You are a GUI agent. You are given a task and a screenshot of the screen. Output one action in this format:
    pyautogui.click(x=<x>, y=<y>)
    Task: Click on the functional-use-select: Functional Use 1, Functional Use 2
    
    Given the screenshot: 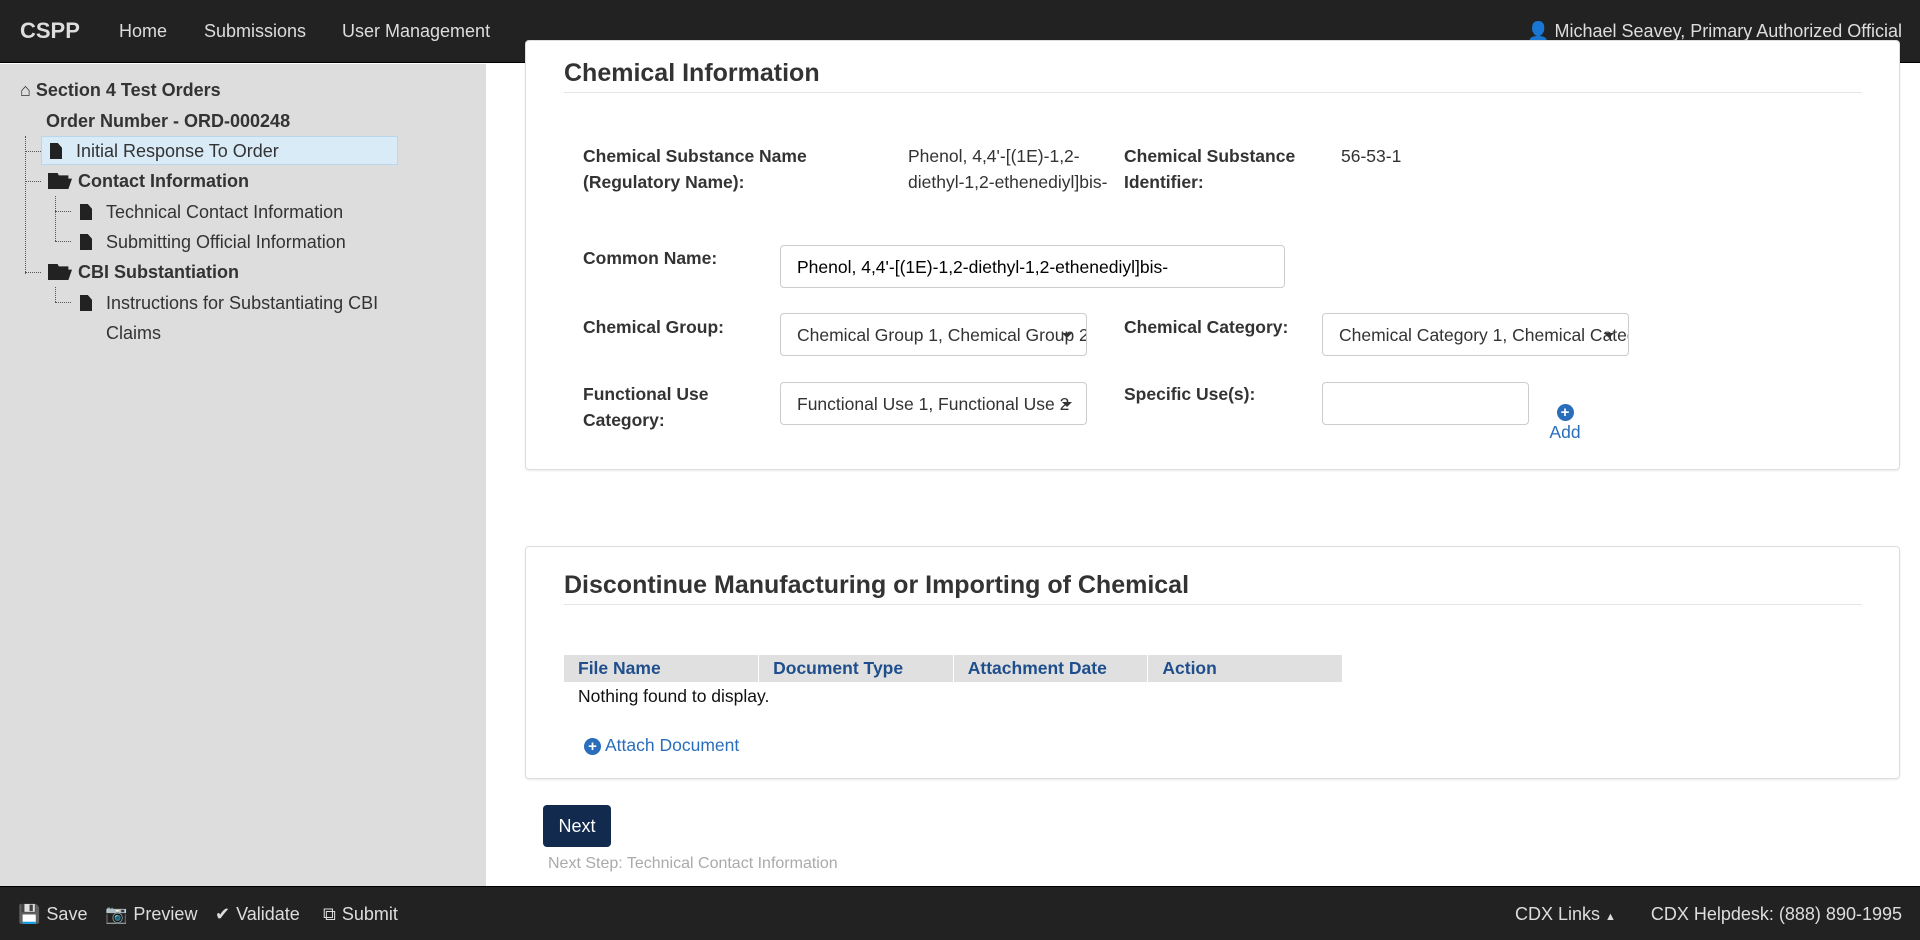 What is the action you would take?
    pyautogui.click(x=933, y=403)
    